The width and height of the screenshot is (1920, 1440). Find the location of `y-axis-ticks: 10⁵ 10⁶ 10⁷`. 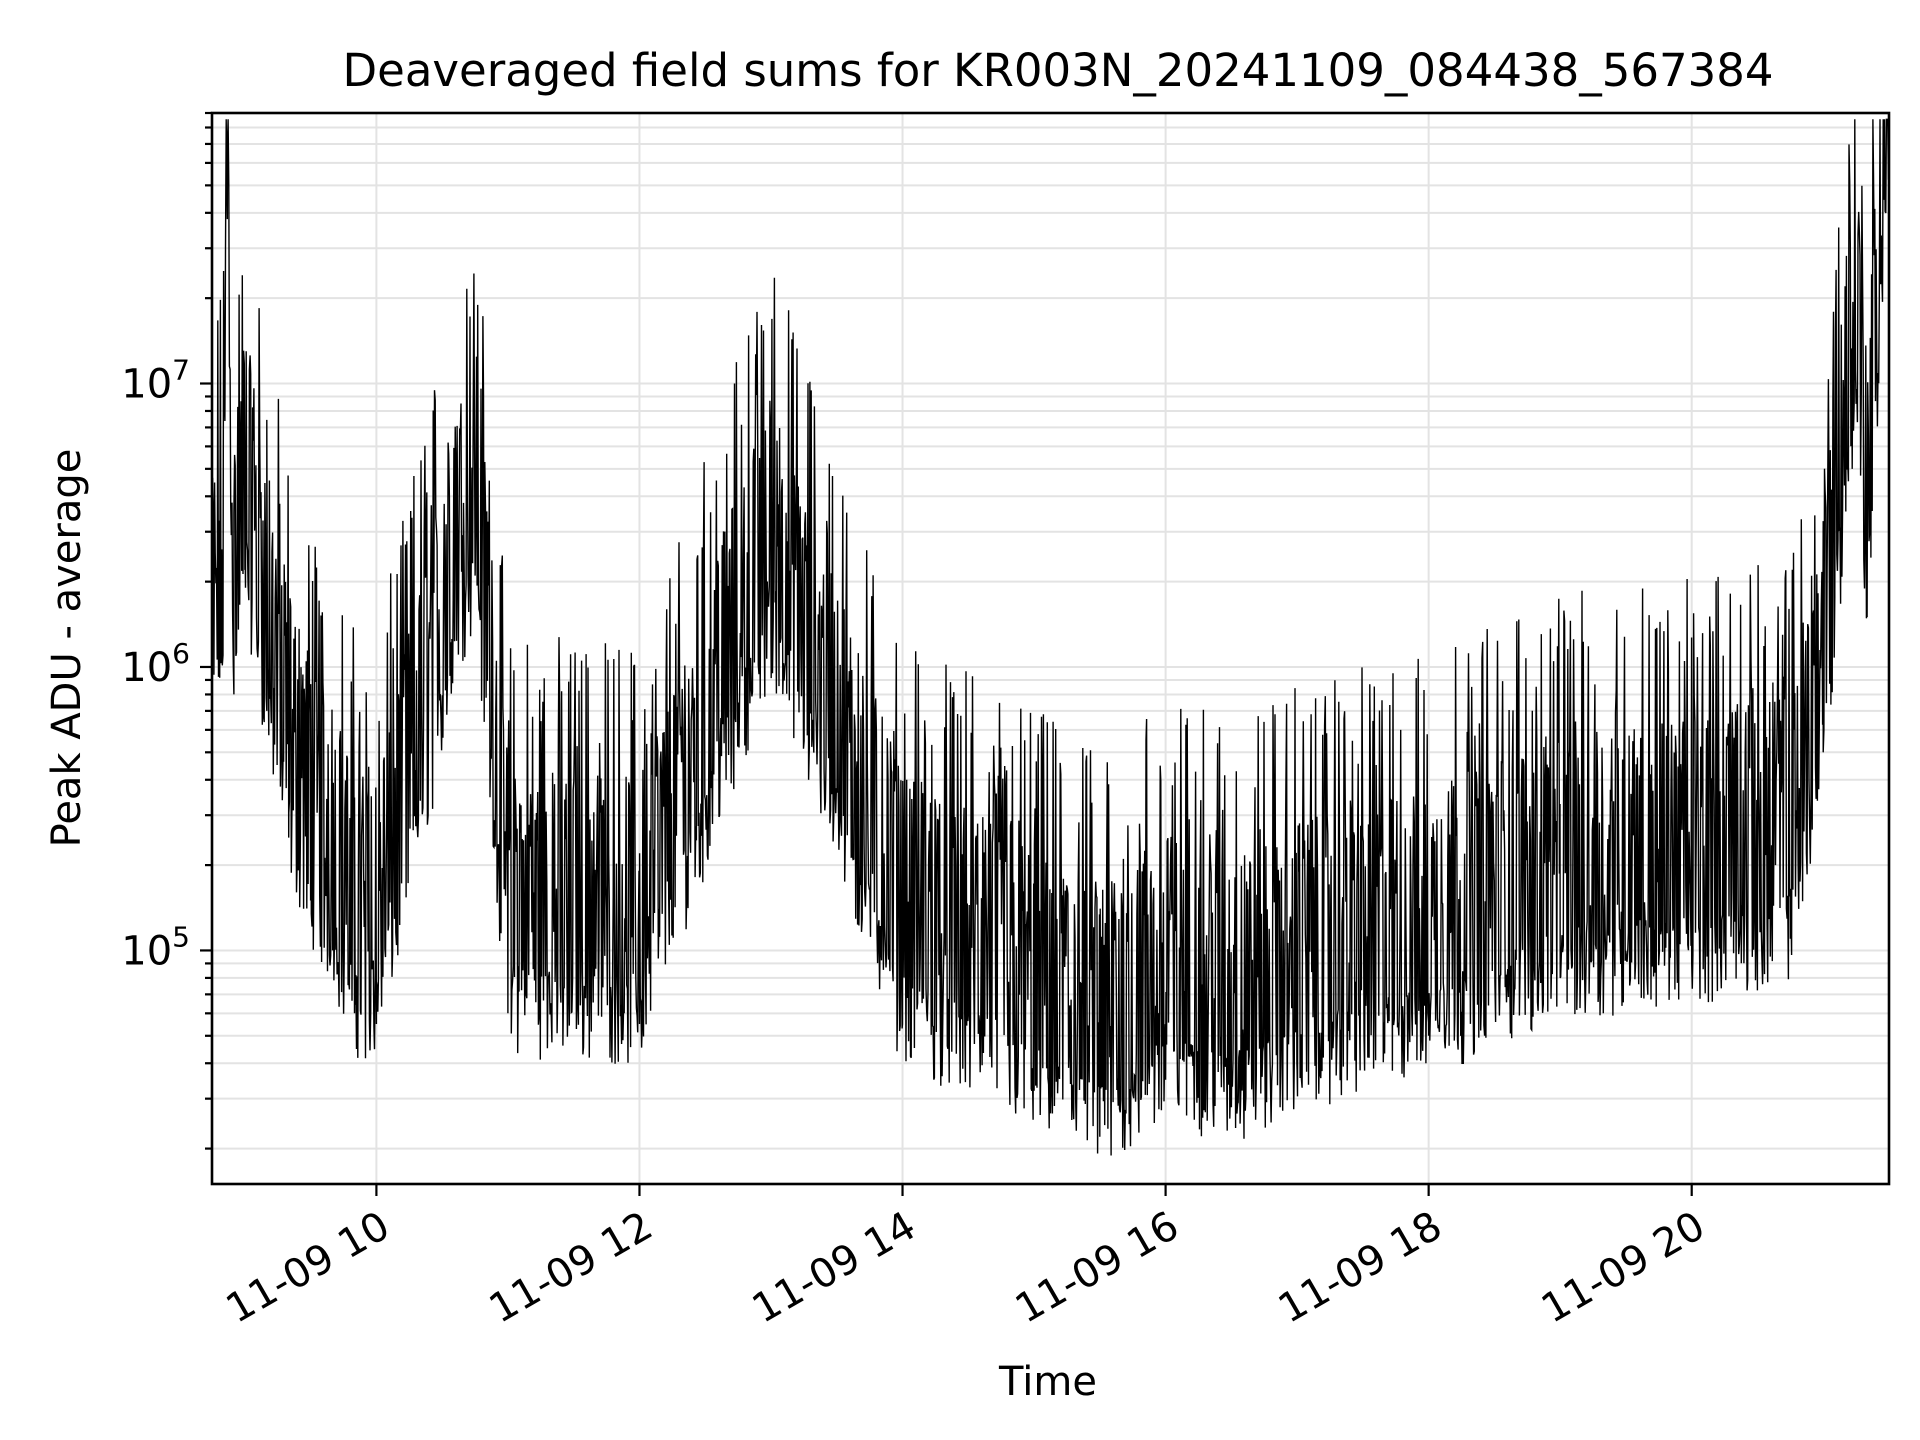

y-axis-ticks: 10⁵ 10⁶ 10⁷ is located at coordinates (166, 630).